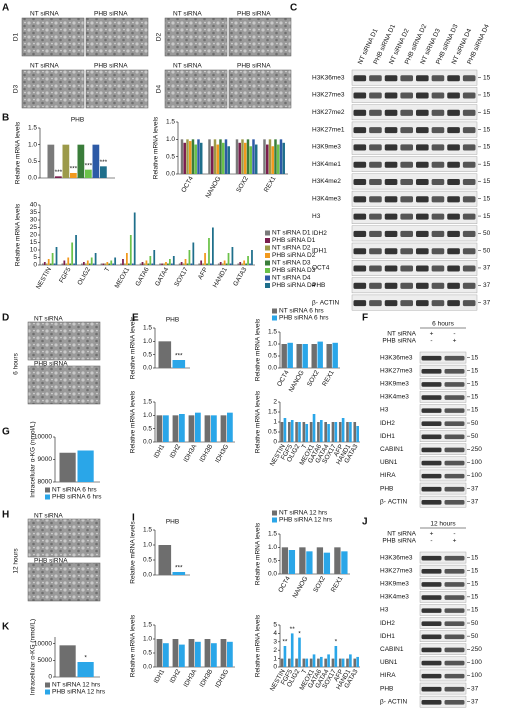 Image resolution: width=505 pixels, height=713 pixels. I want to click on size-marker: 15, so click(487, 77).